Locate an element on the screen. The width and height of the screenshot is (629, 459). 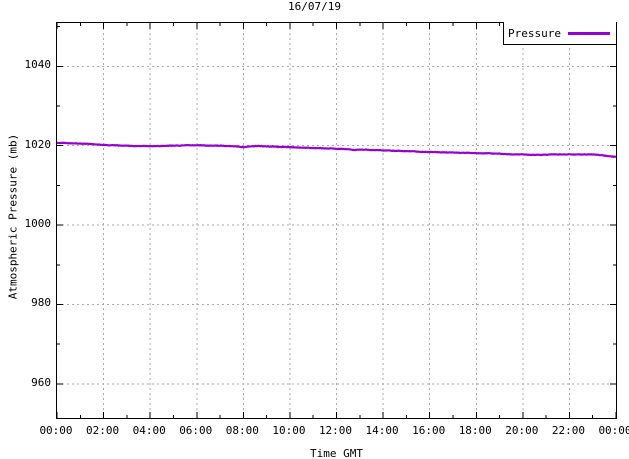
legend-item-pressure-swatch is located at coordinates (589, 33).